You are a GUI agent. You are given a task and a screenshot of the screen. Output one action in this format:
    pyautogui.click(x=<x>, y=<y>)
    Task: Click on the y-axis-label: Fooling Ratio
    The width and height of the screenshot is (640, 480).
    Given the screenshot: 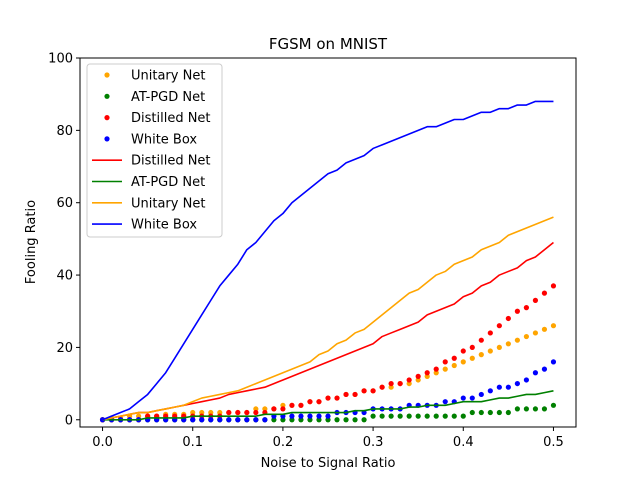 What is the action you would take?
    pyautogui.click(x=31, y=242)
    